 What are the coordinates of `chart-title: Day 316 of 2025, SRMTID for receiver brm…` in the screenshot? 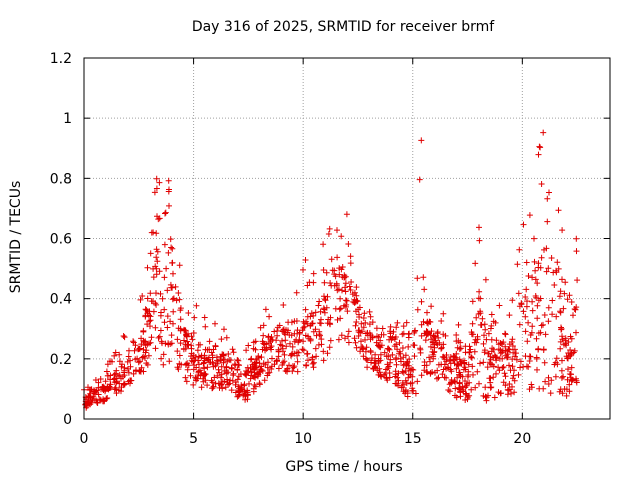 It's located at (343, 27).